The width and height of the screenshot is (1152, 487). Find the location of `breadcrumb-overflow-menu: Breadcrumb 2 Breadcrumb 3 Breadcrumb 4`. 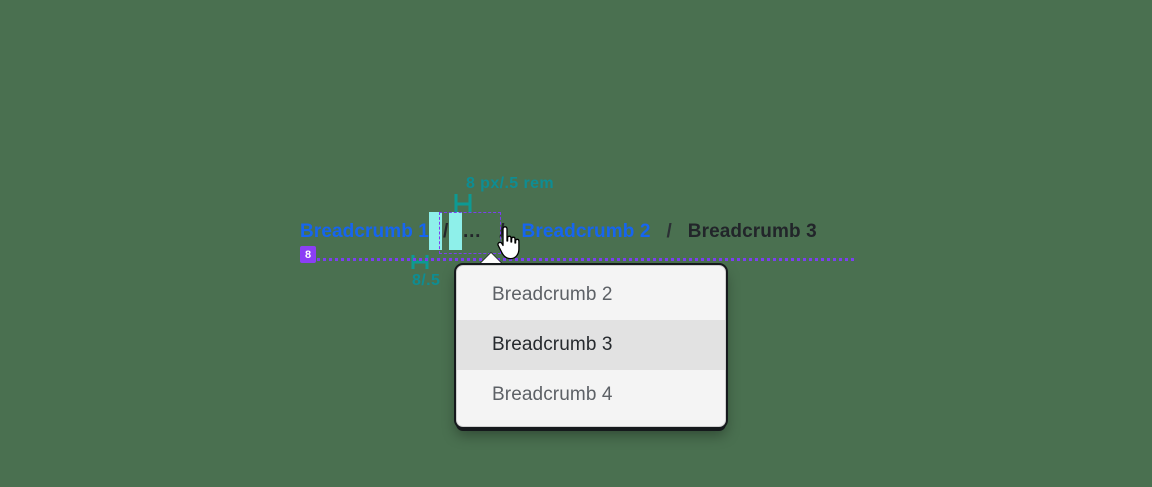

breadcrumb-overflow-menu: Breadcrumb 2 Breadcrumb 3 Breadcrumb 4 is located at coordinates (591, 346).